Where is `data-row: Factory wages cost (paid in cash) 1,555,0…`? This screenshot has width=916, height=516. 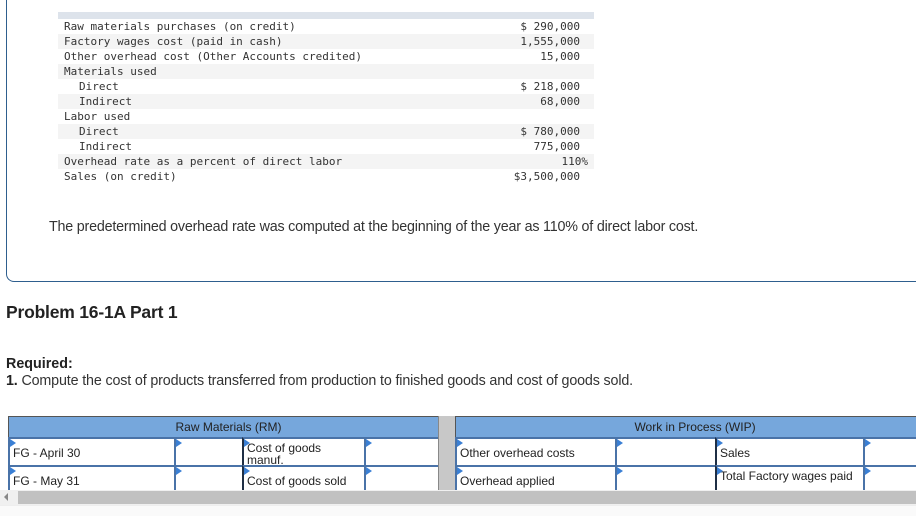 data-row: Factory wages cost (paid in cash) 1,555,0… is located at coordinates (326, 41).